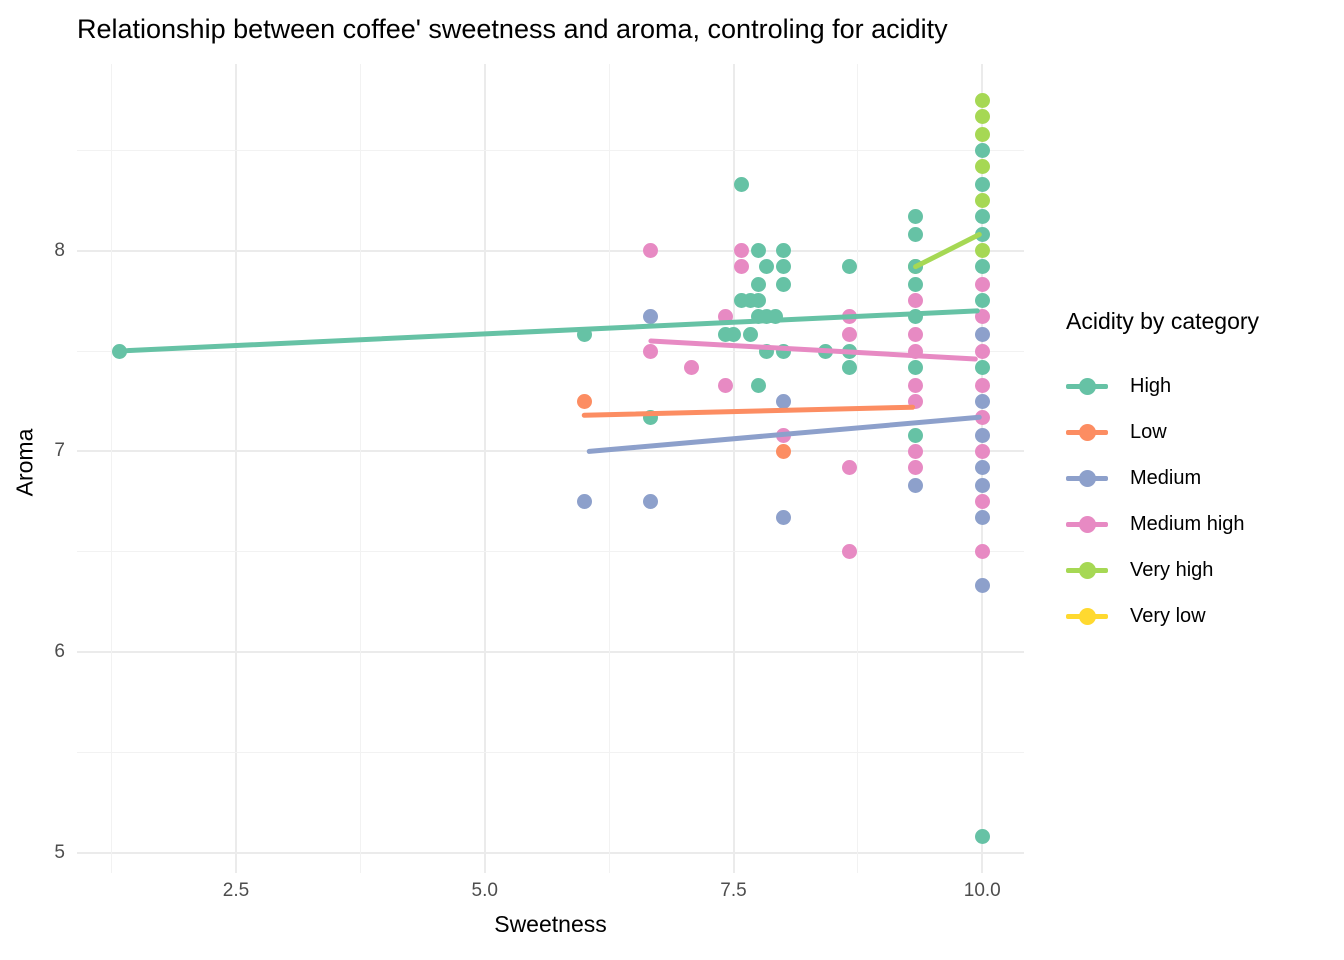 The width and height of the screenshot is (1344, 960). I want to click on legend-label: Very high, so click(1172, 569).